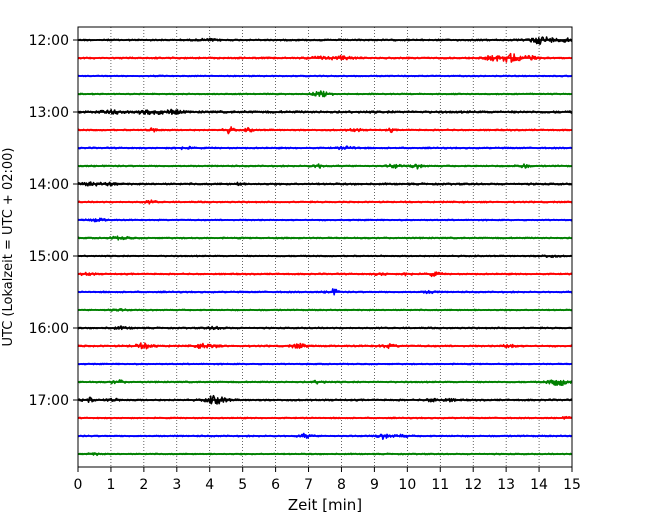 This screenshot has width=650, height=520. I want to click on y-tick-label: 15:00, so click(49, 257).